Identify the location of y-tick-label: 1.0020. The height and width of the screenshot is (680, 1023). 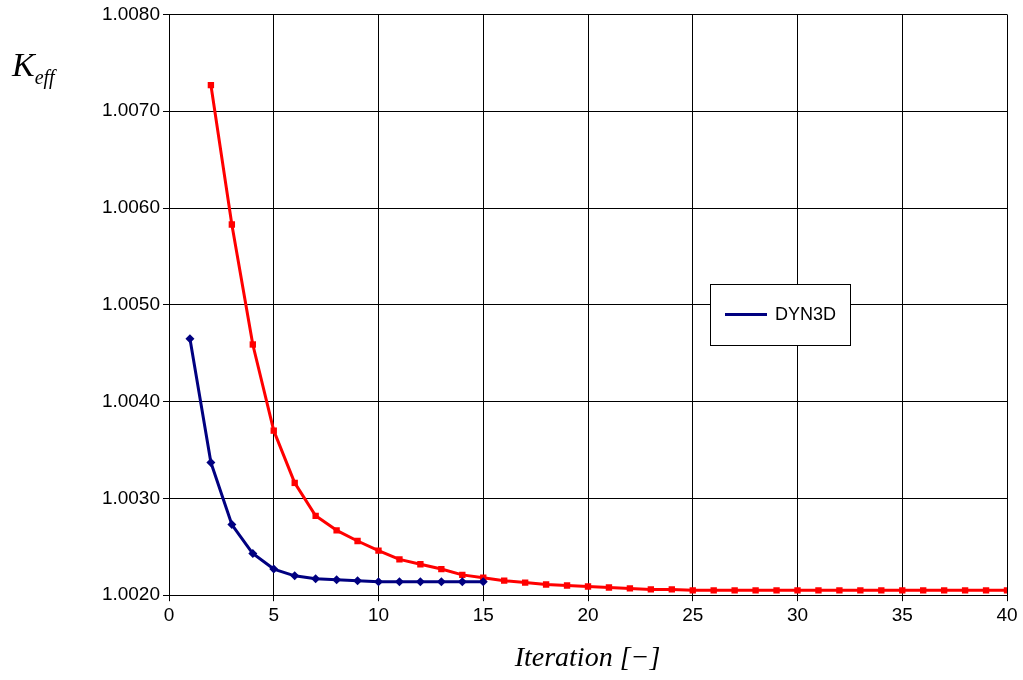
(130, 594).